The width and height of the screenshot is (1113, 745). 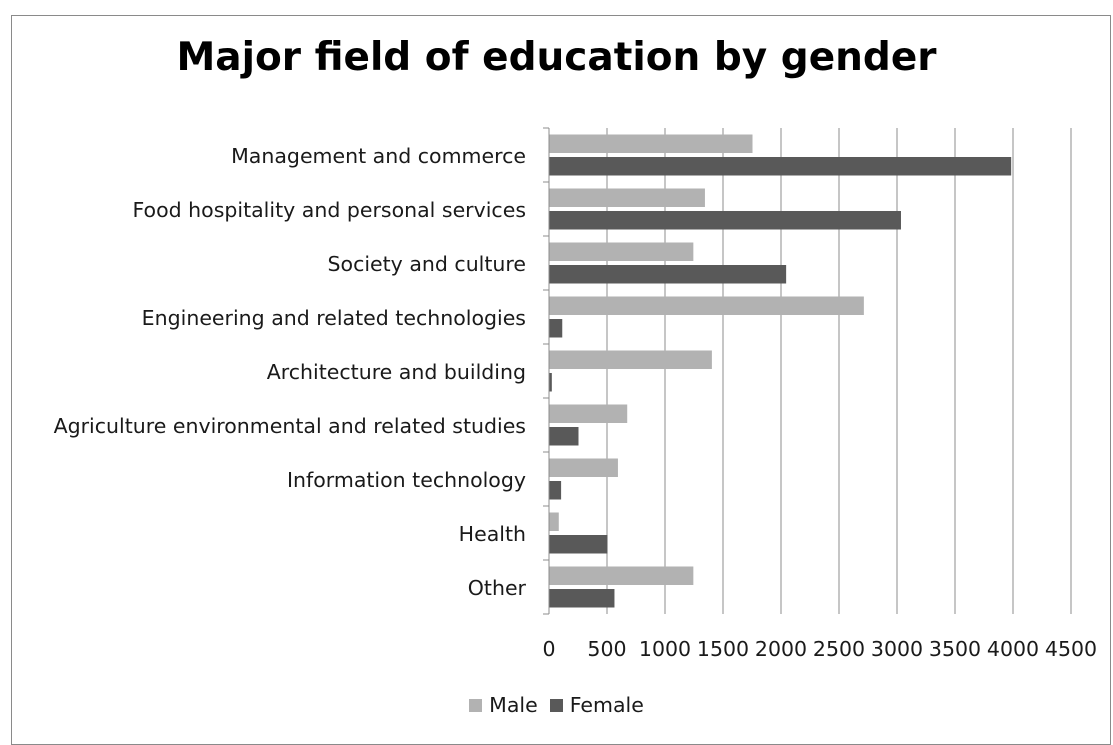 I want to click on legend-swatch-male, so click(x=476, y=705).